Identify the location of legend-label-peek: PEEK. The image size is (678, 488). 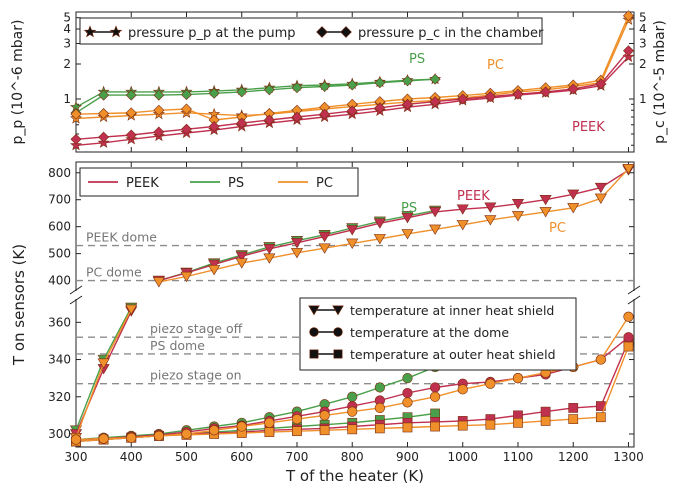
(142, 183).